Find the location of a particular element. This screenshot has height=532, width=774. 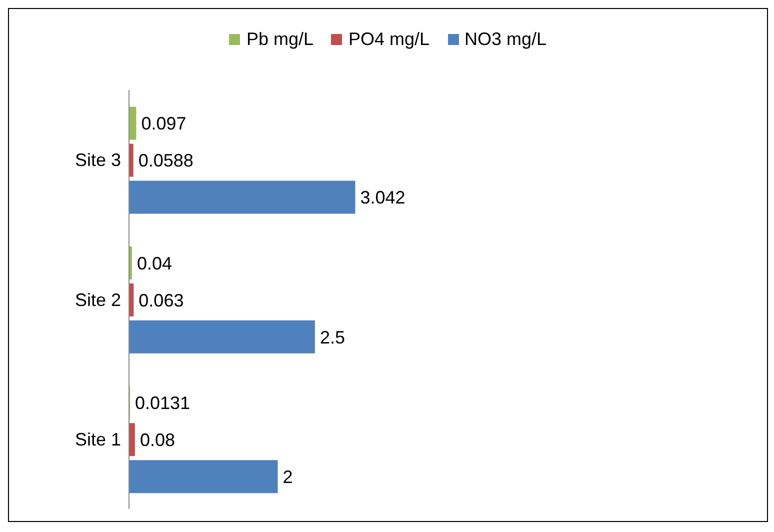

data-label: 0.097 is located at coordinates (163, 124).